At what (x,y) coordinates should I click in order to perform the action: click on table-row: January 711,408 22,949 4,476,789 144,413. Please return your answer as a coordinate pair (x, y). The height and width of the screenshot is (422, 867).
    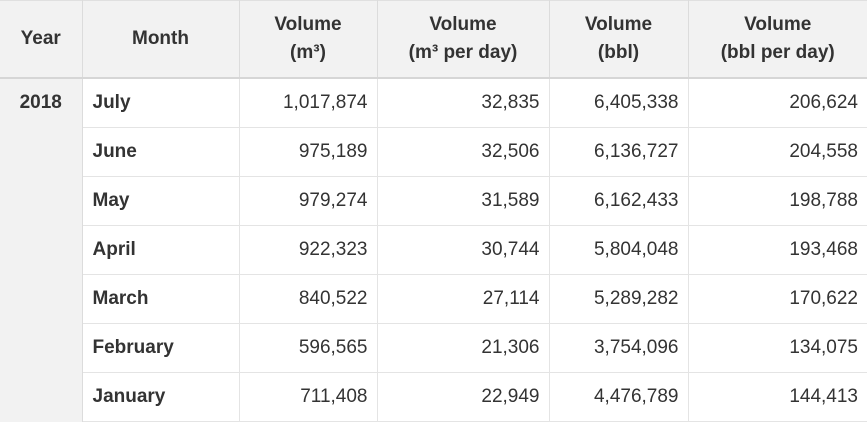
    Looking at the image, I should click on (433, 397).